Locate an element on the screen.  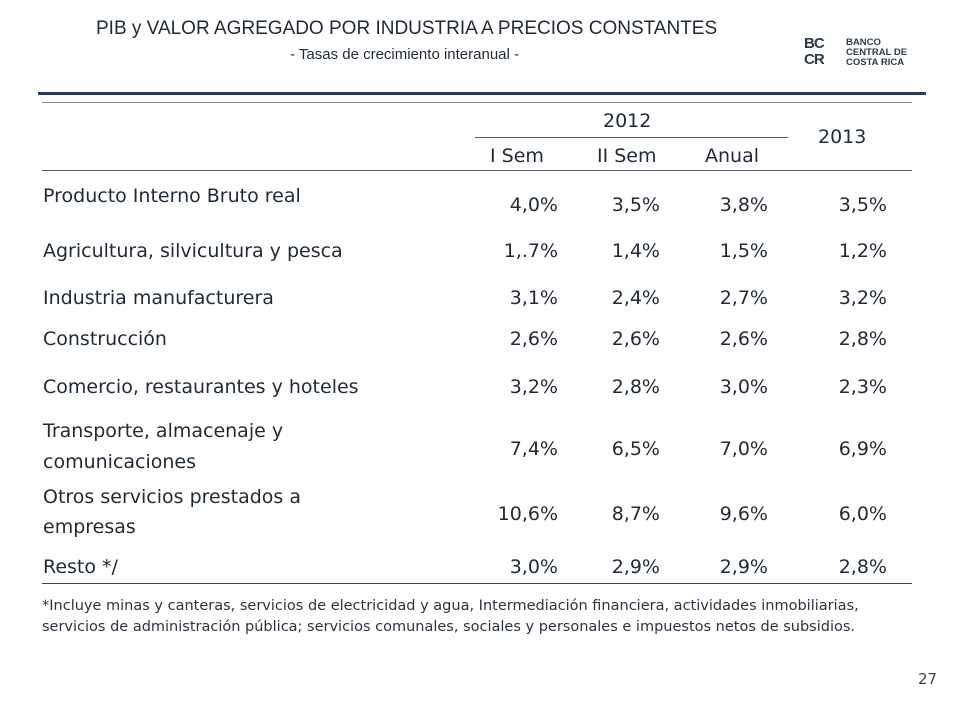
logo-text: BANCO CENTRAL DE COSTA RICA is located at coordinates (894, 53).